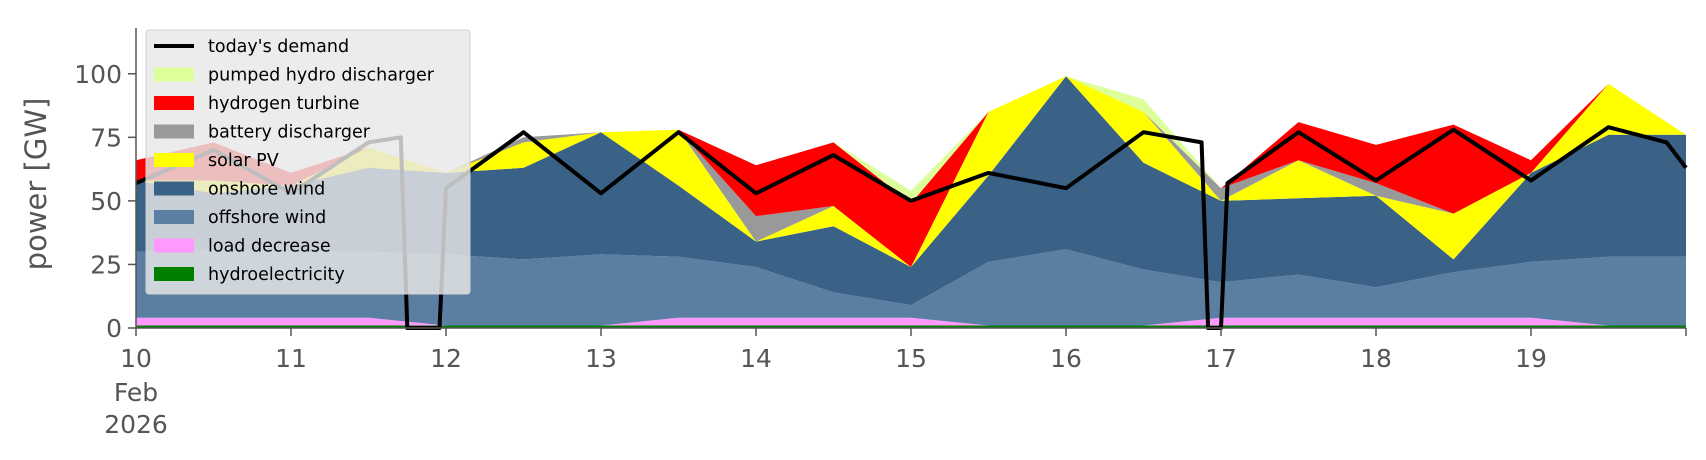 This screenshot has width=1706, height=460. I want to click on legend-swatch-load-decrease, so click(174, 245).